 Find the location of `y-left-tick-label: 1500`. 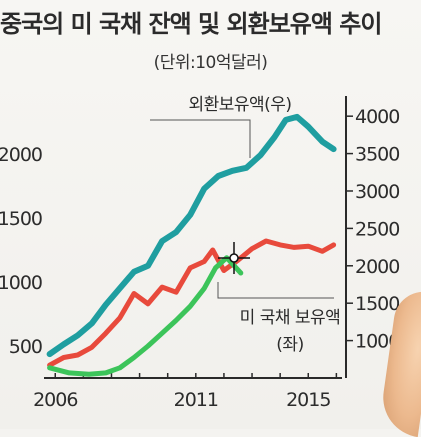

y-left-tick-label: 1500 is located at coordinates (21, 219).